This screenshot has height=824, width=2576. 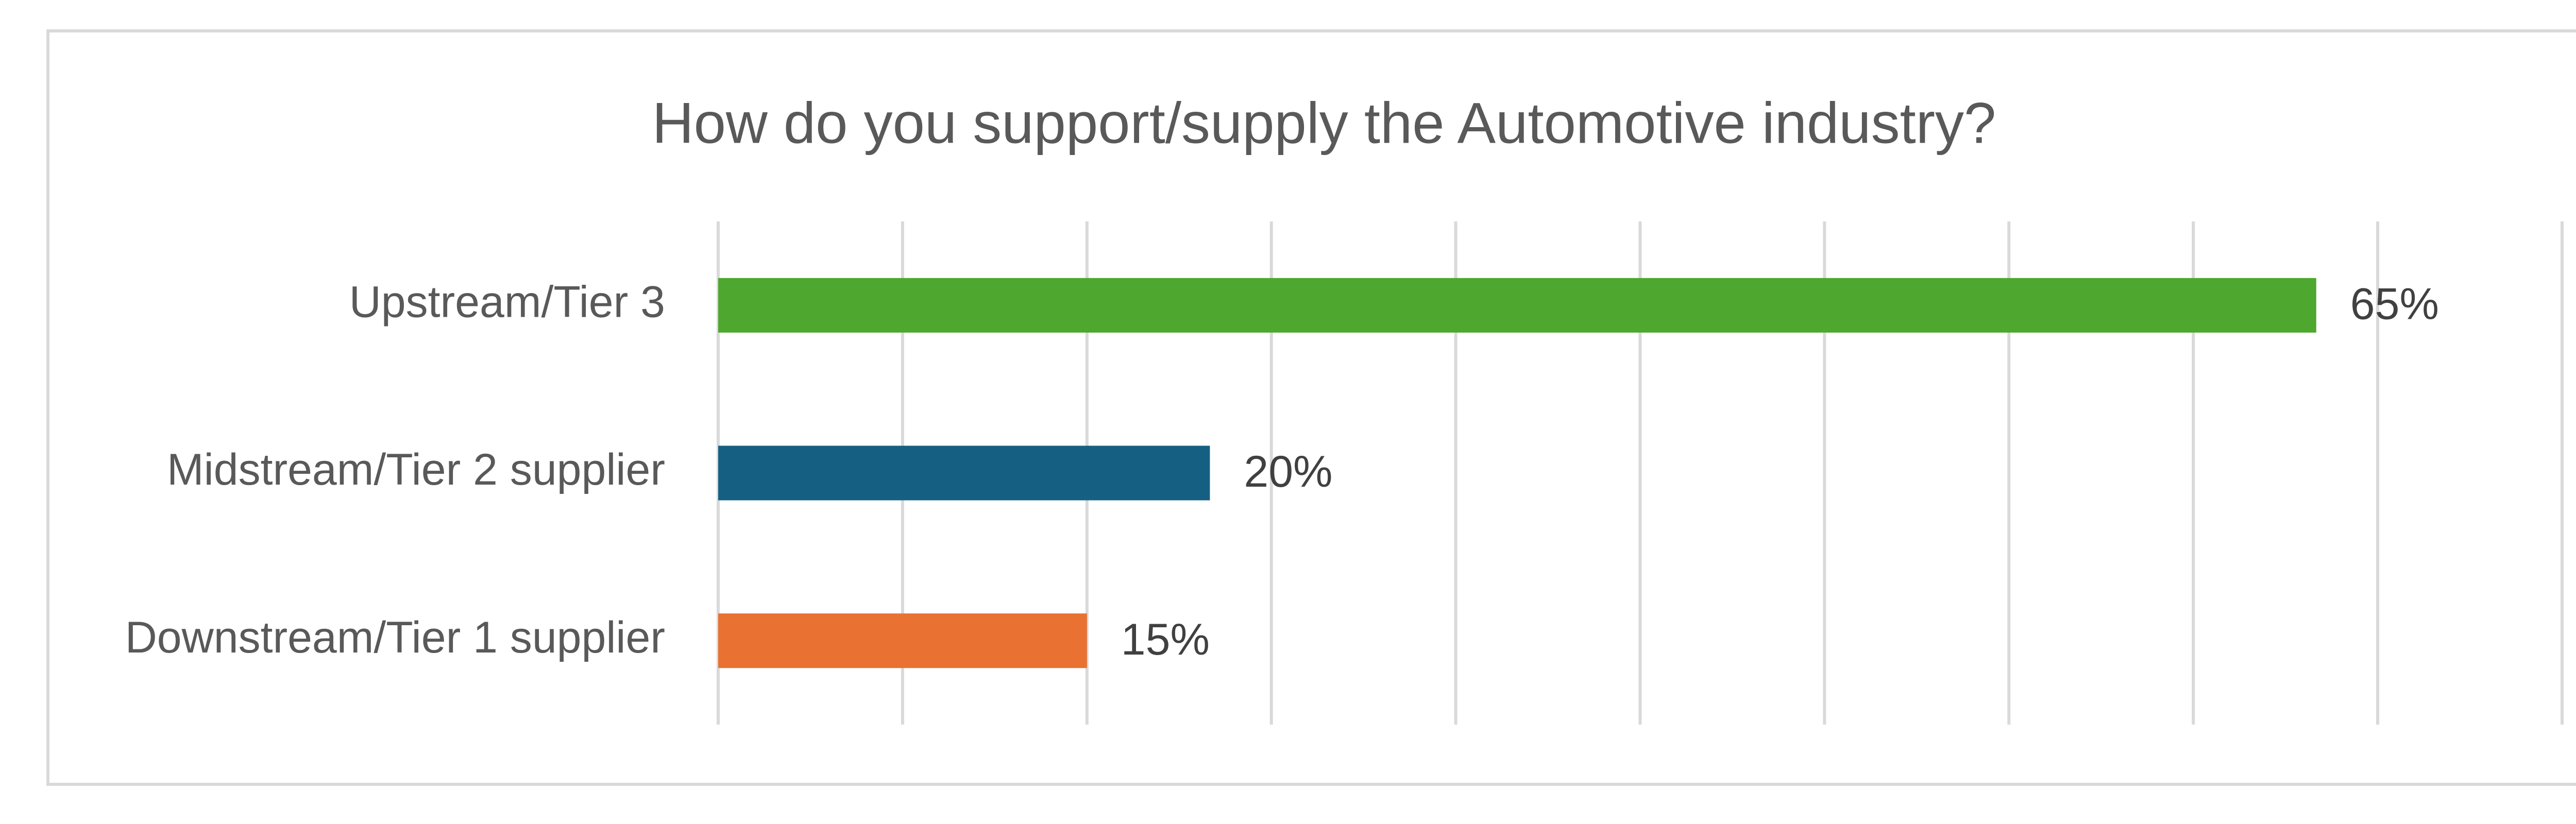 What do you see at coordinates (395, 637) in the screenshot?
I see `y-tick-label: Downstream/Tier 1 supplier` at bounding box center [395, 637].